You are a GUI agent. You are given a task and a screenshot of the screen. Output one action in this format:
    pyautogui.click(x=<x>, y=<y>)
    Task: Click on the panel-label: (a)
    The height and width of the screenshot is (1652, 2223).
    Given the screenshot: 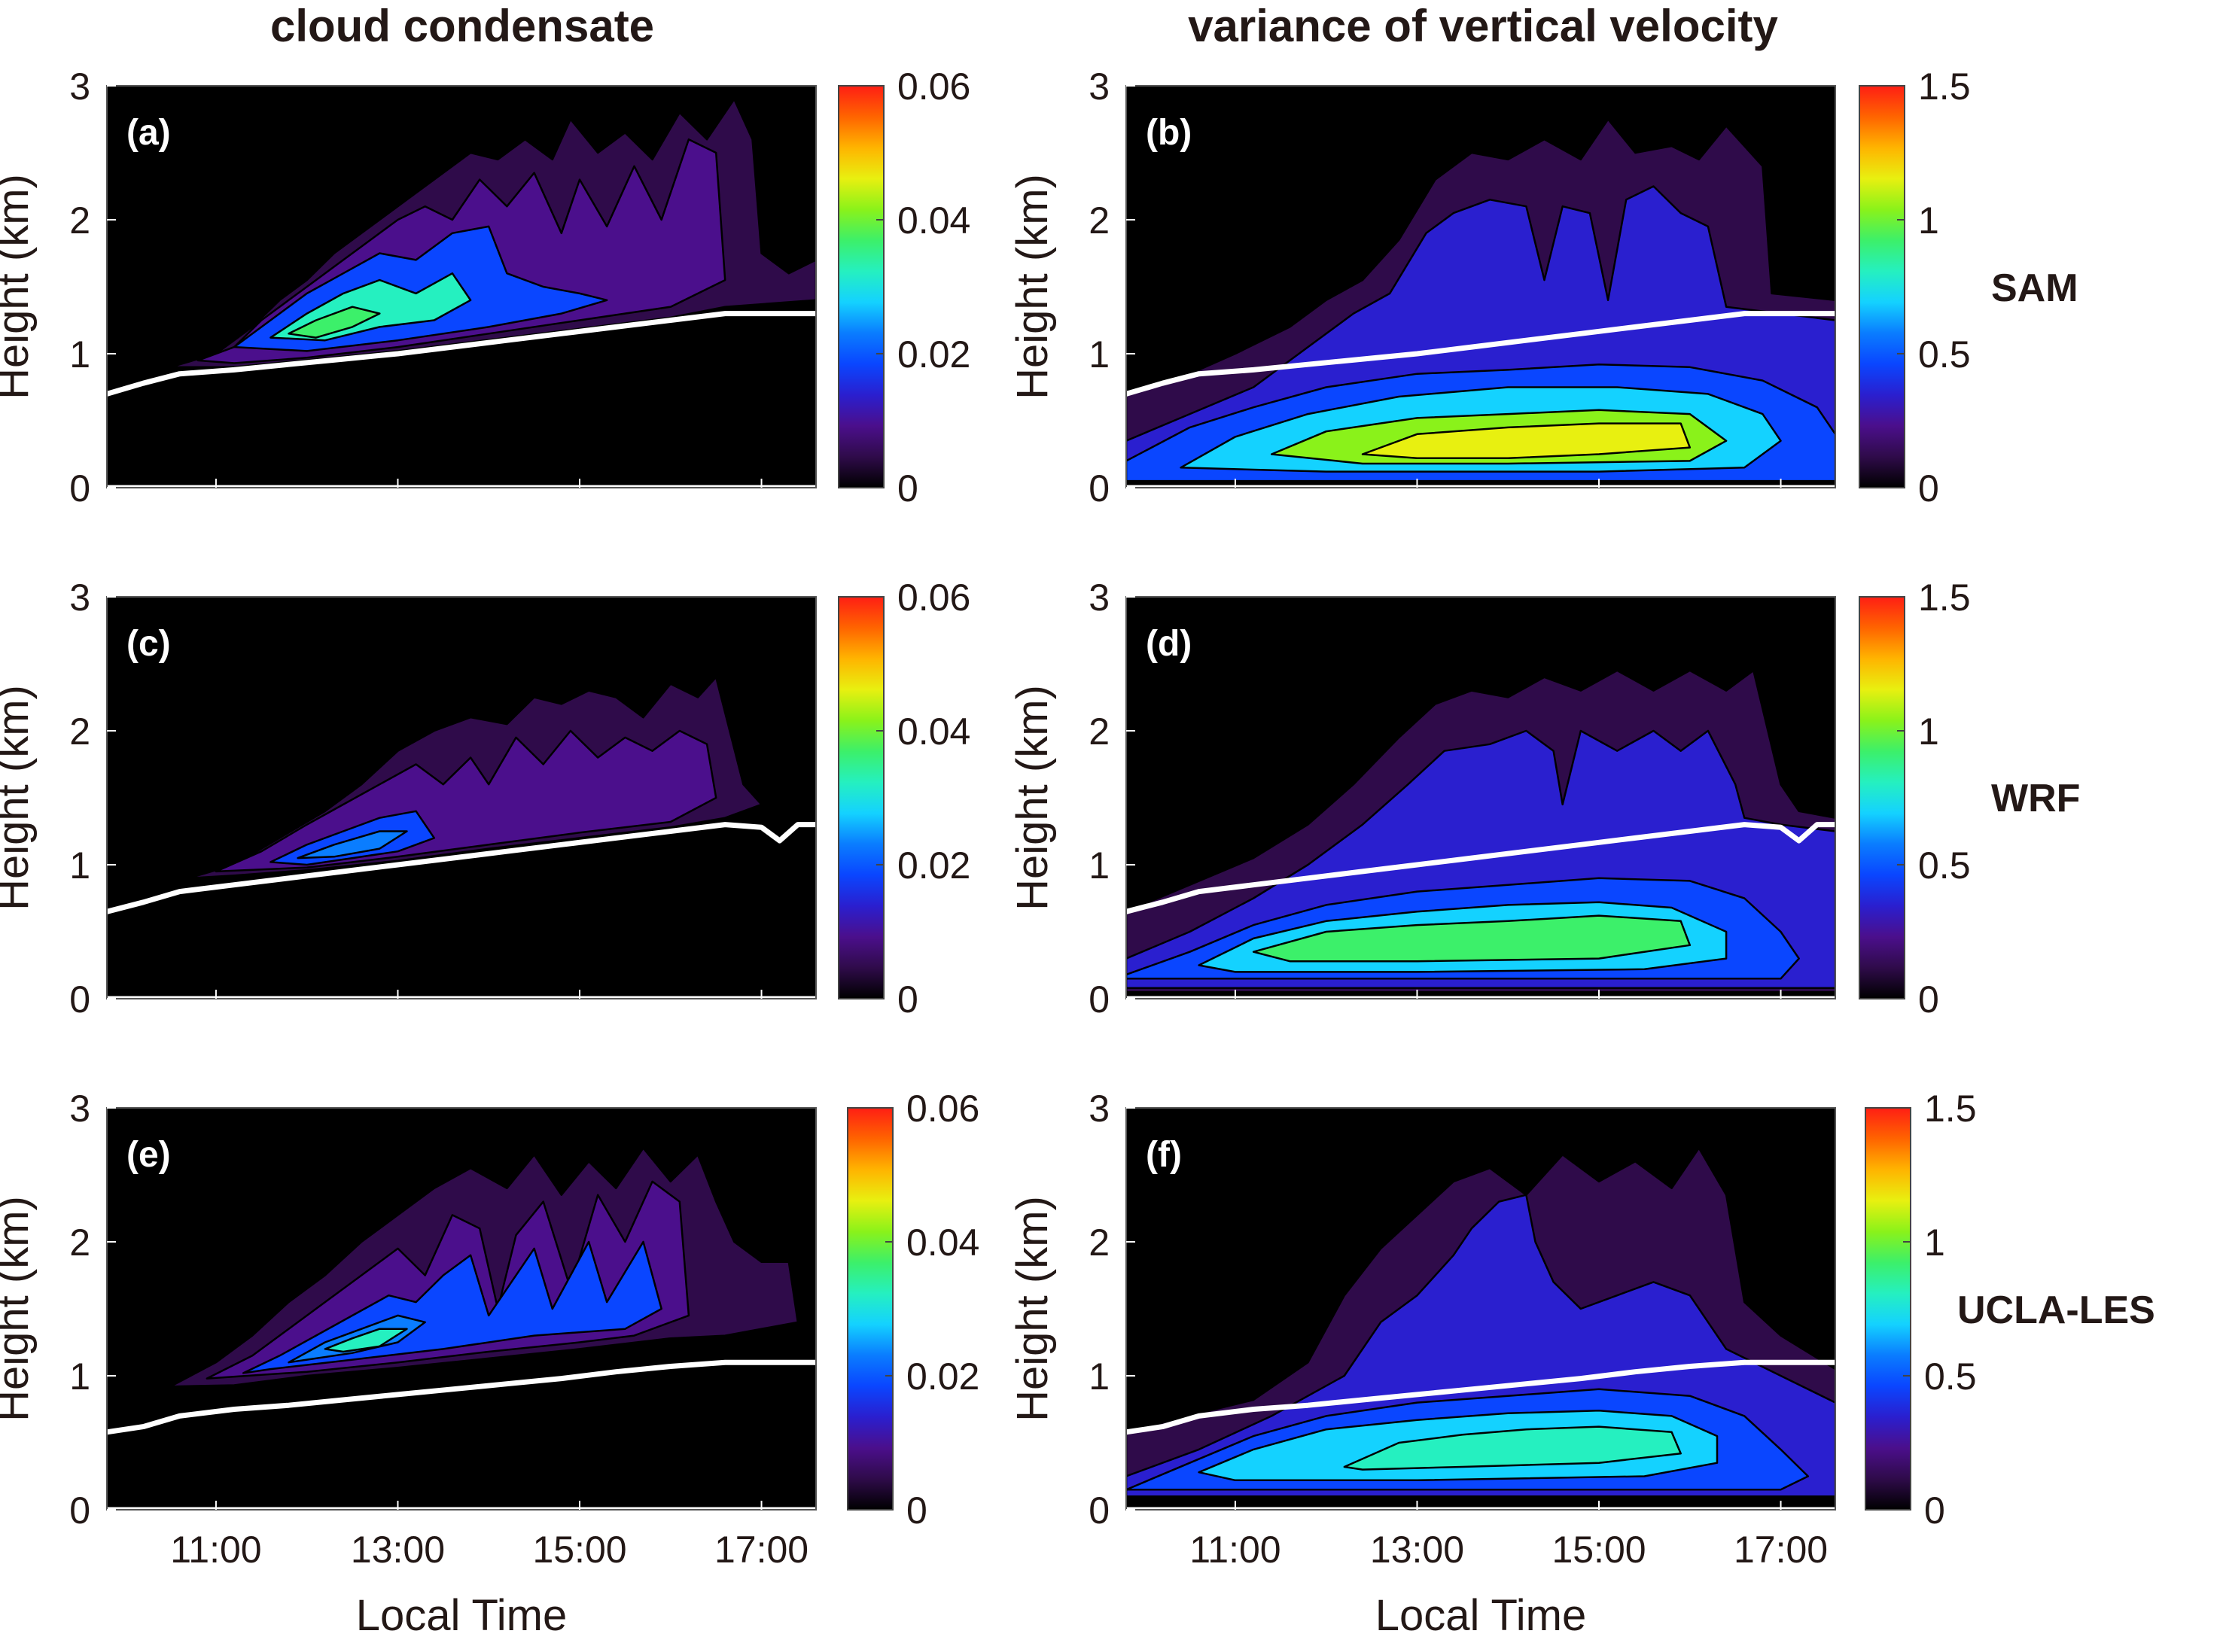 What is the action you would take?
    pyautogui.click(x=148, y=133)
    